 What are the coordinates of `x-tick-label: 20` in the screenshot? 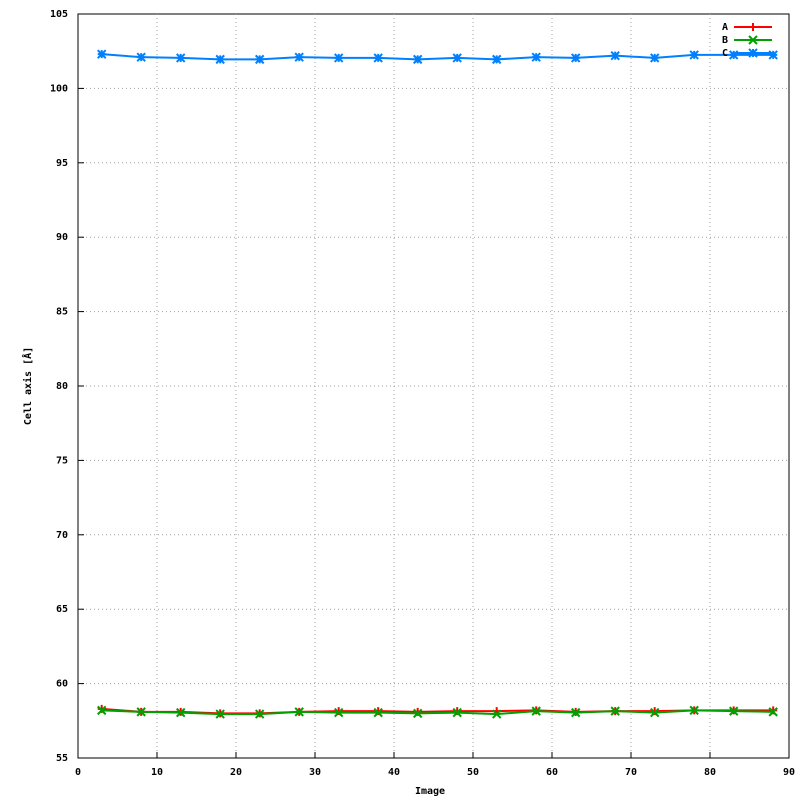 It's located at (236, 772).